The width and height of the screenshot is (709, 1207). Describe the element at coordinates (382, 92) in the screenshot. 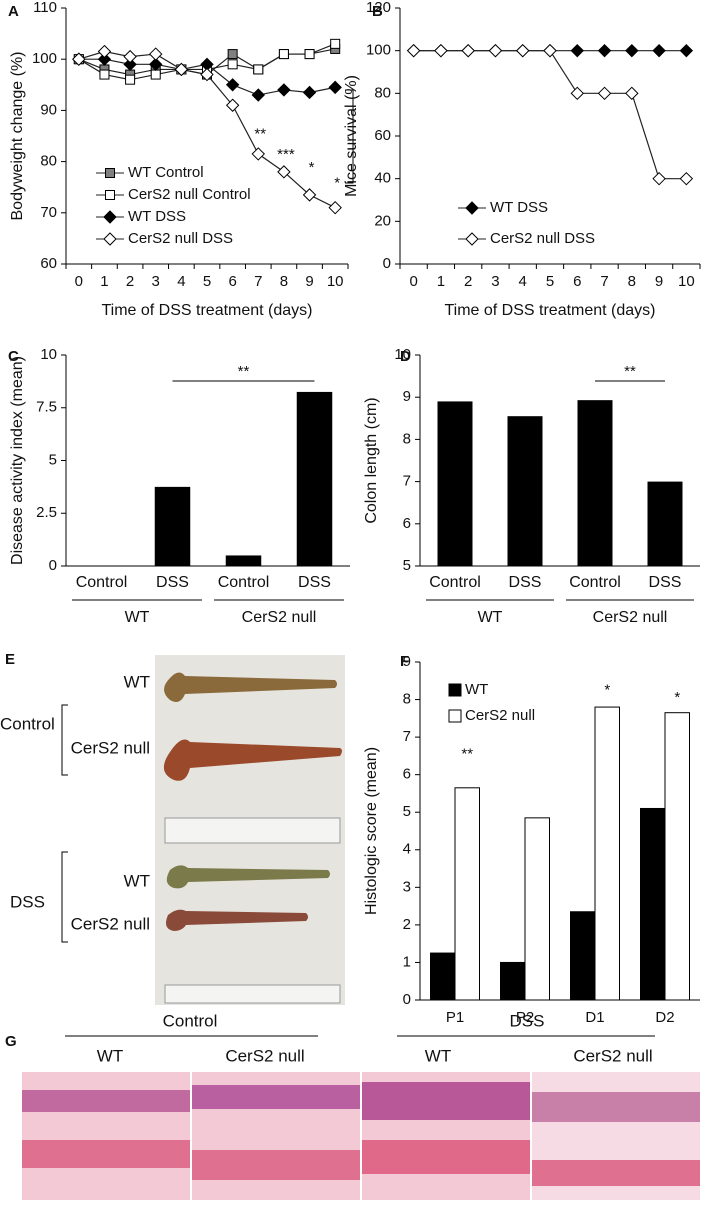

I see `y-tick-label: 80` at that location.